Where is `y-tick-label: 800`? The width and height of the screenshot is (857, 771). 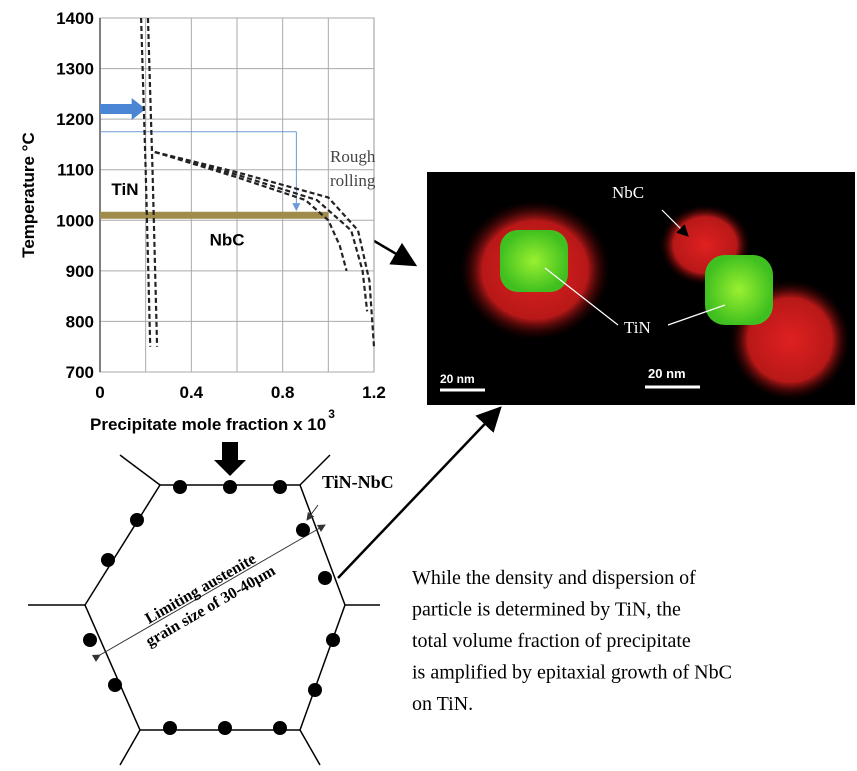 y-tick-label: 800 is located at coordinates (80, 321).